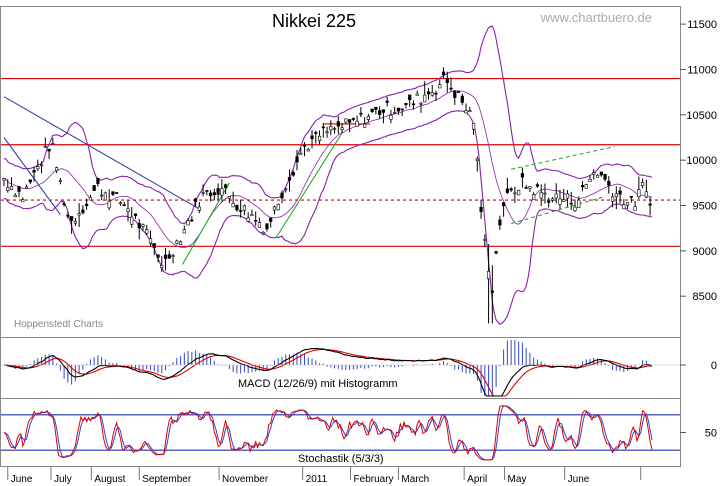 This screenshot has height=486, width=723. Describe the element at coordinates (711, 434) in the screenshot. I see `y-tick-label: 50` at that location.